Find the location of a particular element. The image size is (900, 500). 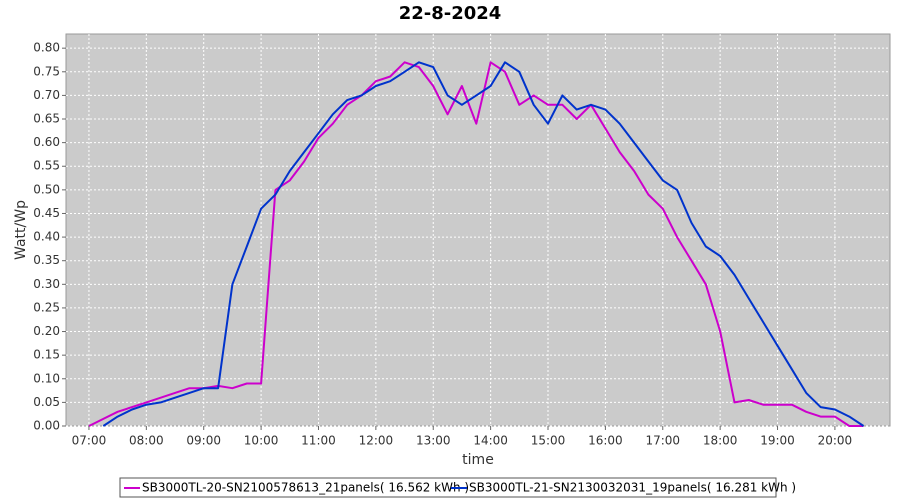

y-tick-label: 0.20 is located at coordinates (46, 331).